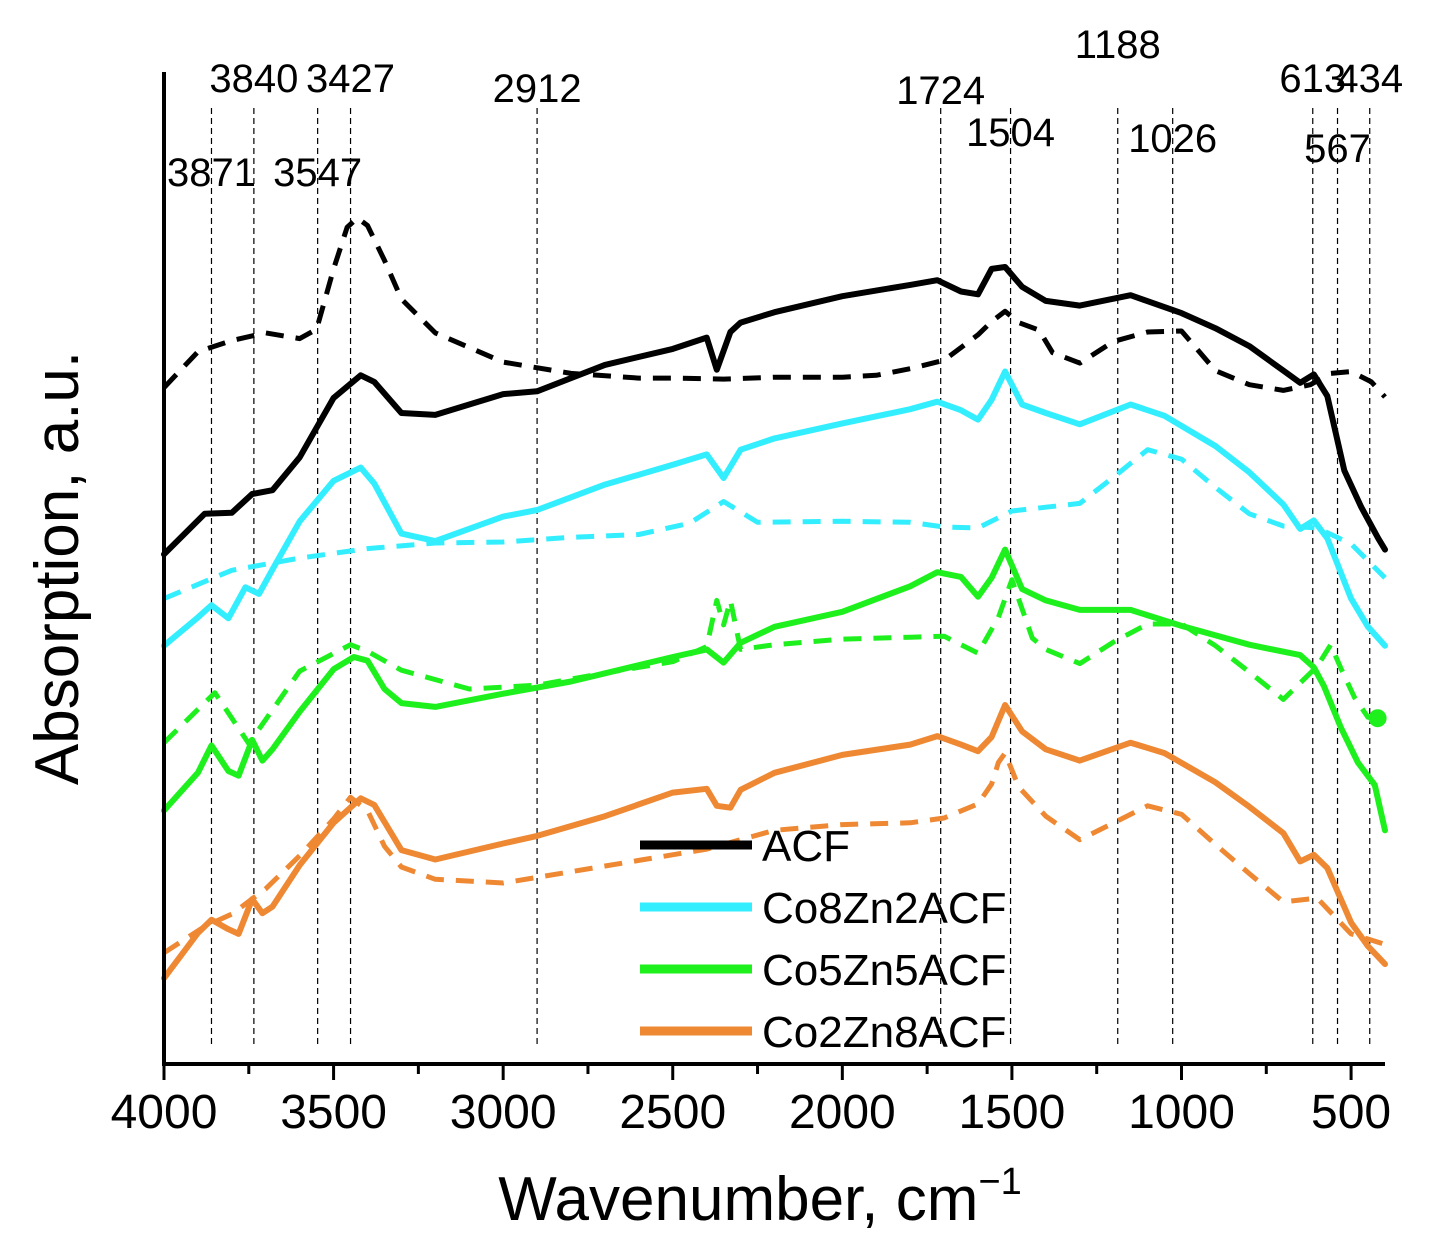 Image resolution: width=1445 pixels, height=1258 pixels. I want to click on x-tick-label-1500: 1500, so click(1012, 1112).